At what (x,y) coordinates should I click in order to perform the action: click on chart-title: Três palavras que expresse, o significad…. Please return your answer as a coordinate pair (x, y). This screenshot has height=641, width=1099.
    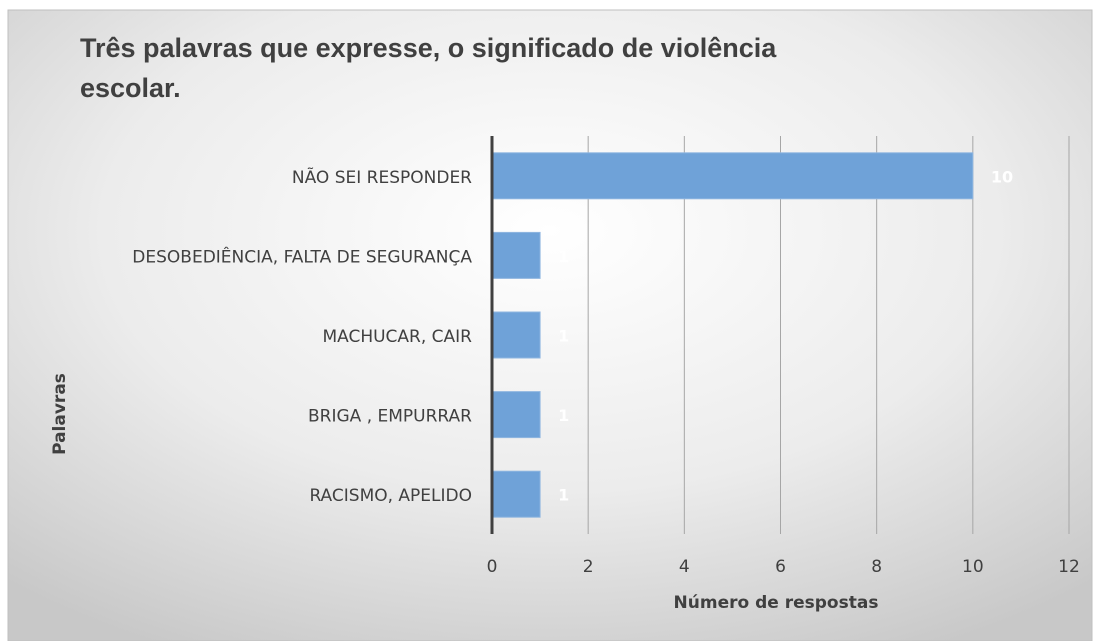
    Looking at the image, I should click on (428, 48).